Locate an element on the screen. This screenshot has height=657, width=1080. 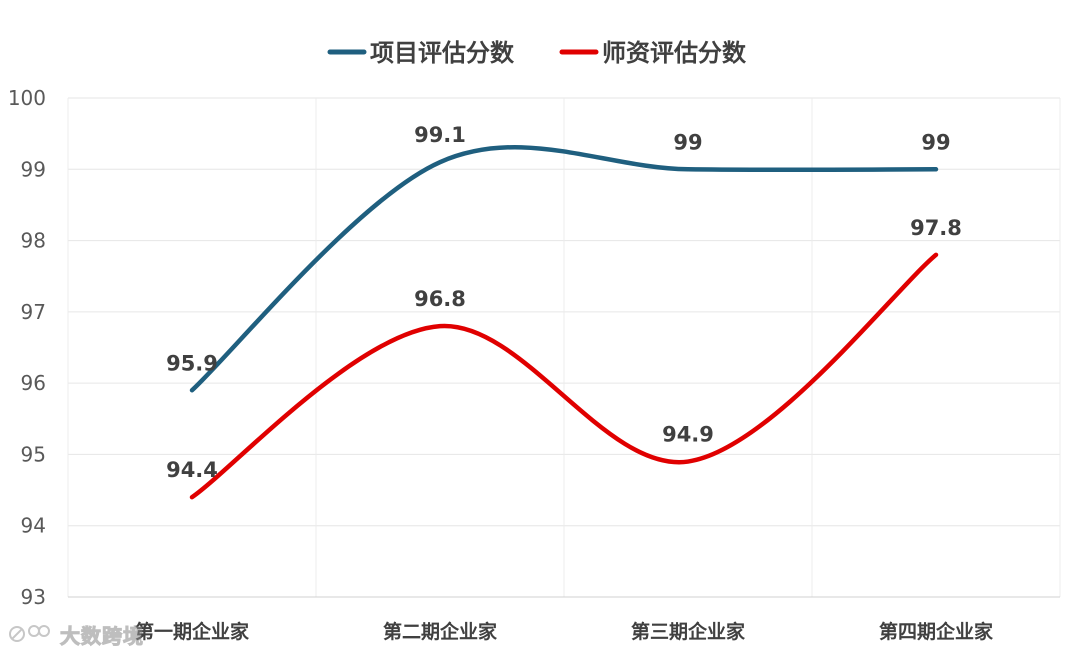
y-tick-label: 98 is located at coordinates (33, 241).